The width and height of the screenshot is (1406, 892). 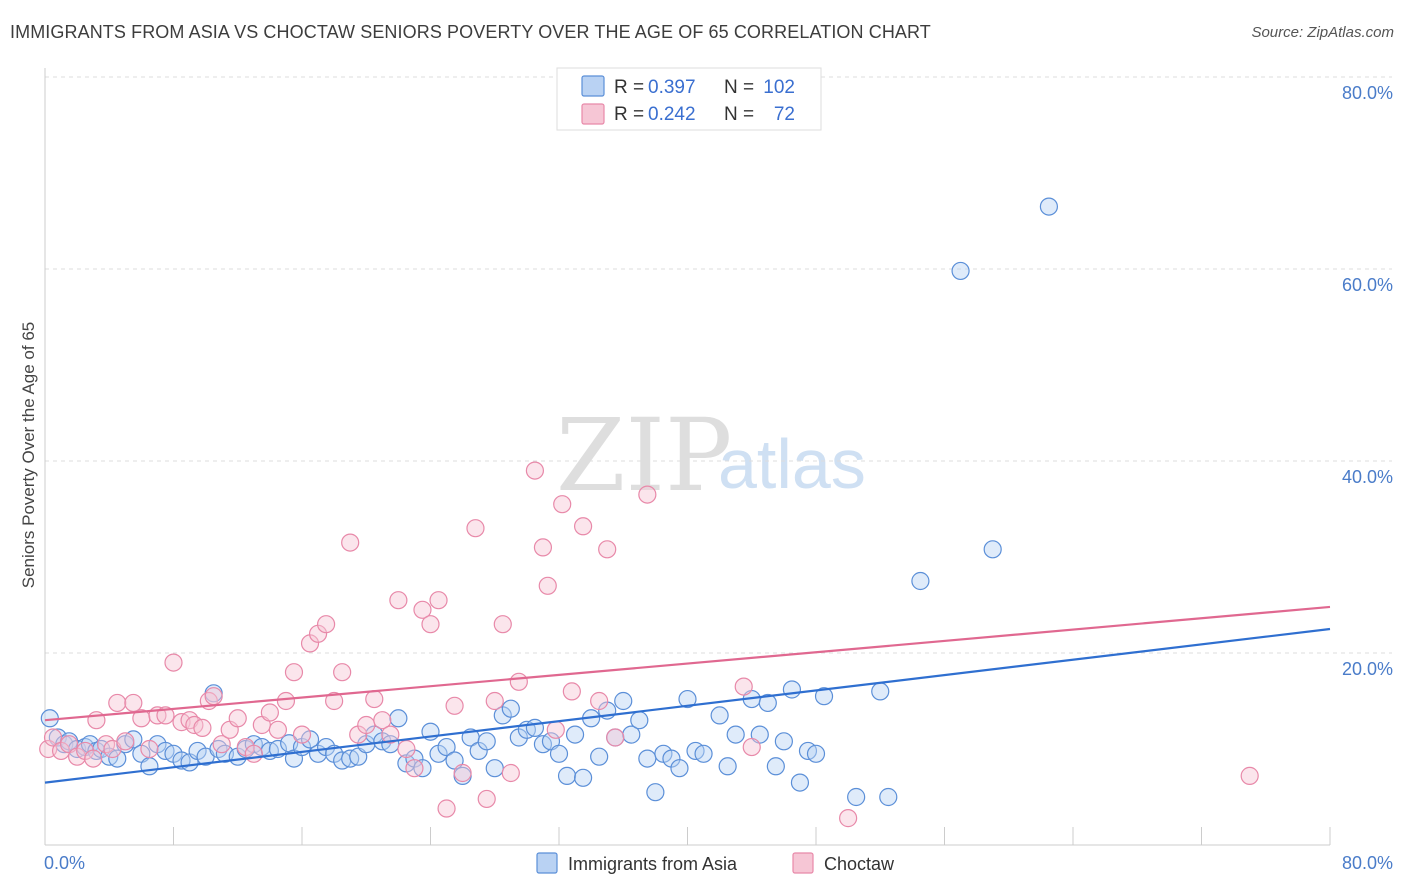 What do you see at coordinates (28, 455) in the screenshot?
I see `y-axis-label: Seniors Poverty Over the Age of 65` at bounding box center [28, 455].